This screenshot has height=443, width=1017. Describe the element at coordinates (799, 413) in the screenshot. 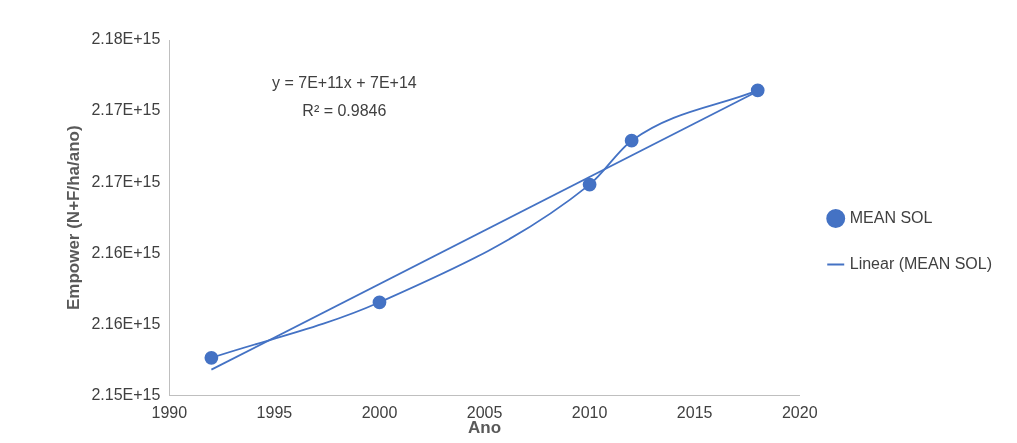

I see `x-tick-label: 2020` at that location.